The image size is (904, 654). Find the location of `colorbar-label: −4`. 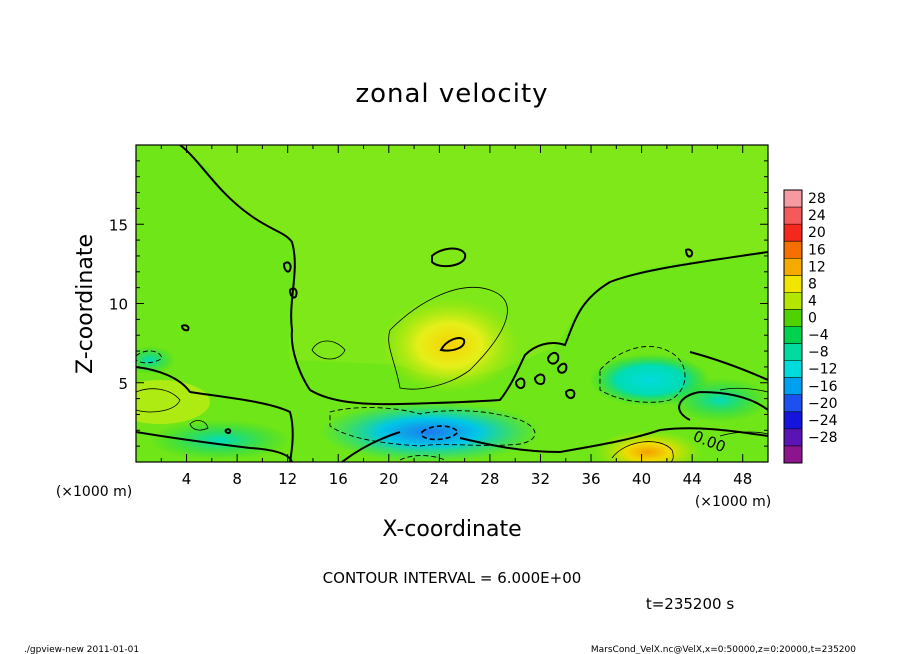

colorbar-label: −4 is located at coordinates (818, 336).